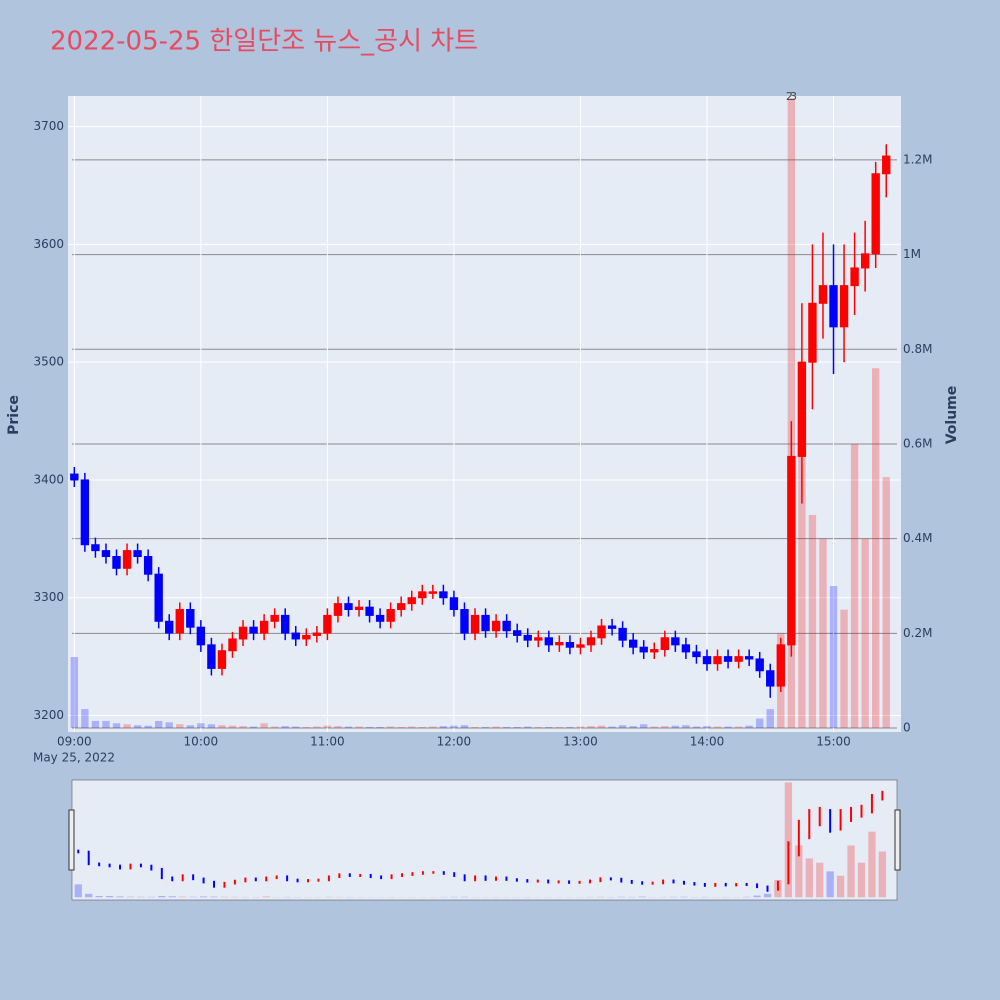 The image size is (1000, 1000). Describe the element at coordinates (48, 597) in the screenshot. I see `y-tick-label: 3300` at that location.